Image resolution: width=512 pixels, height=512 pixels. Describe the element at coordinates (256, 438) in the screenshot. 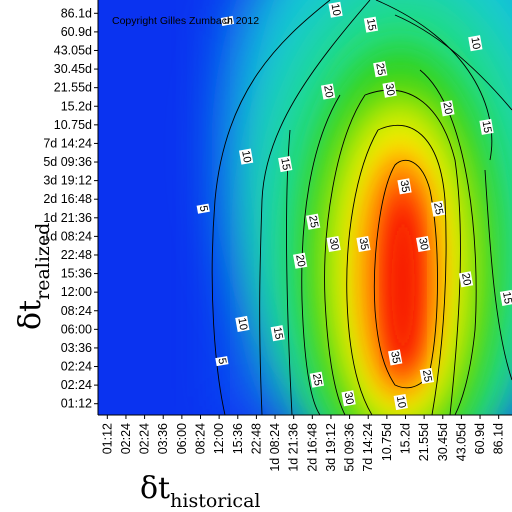

I see `x-tick-label: 22:48` at that location.